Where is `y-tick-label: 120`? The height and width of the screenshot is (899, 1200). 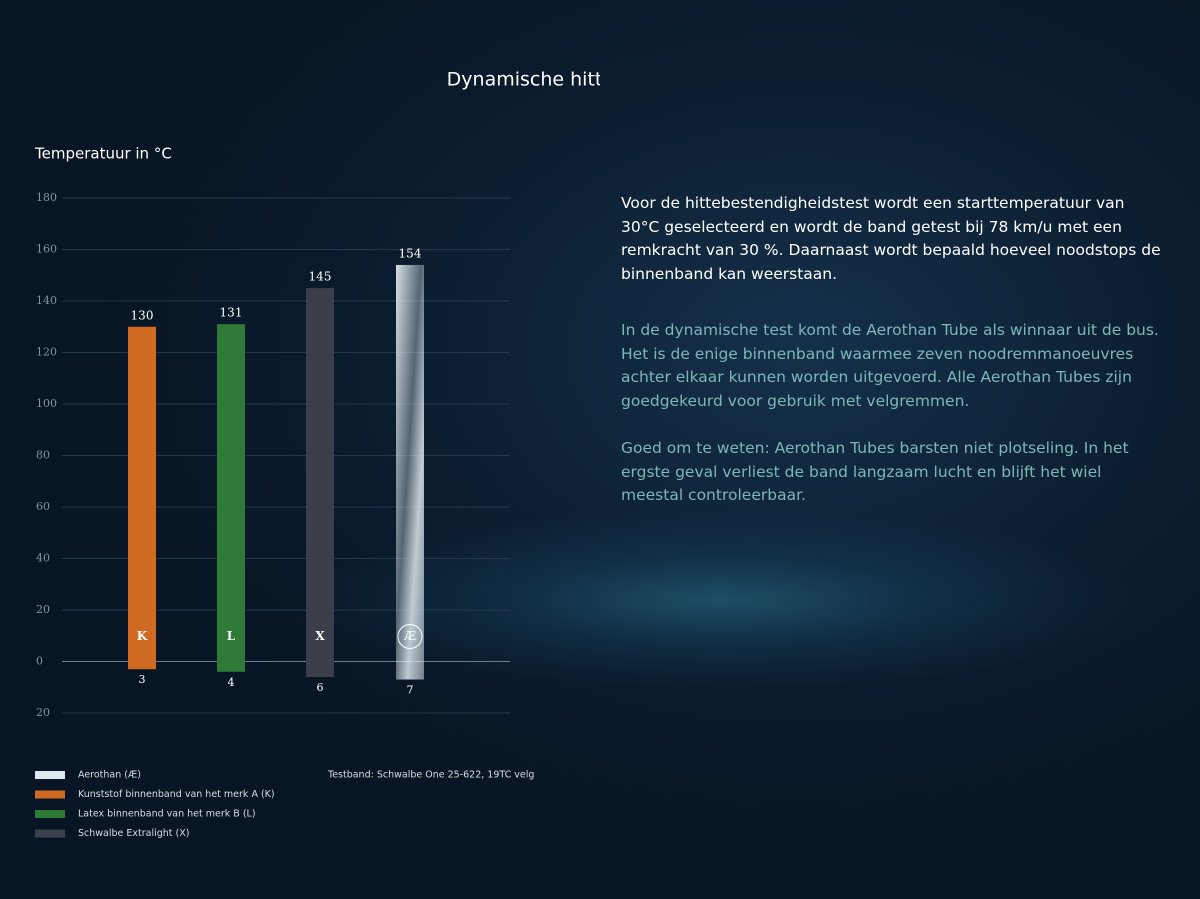 y-tick-label: 120 is located at coordinates (46, 352).